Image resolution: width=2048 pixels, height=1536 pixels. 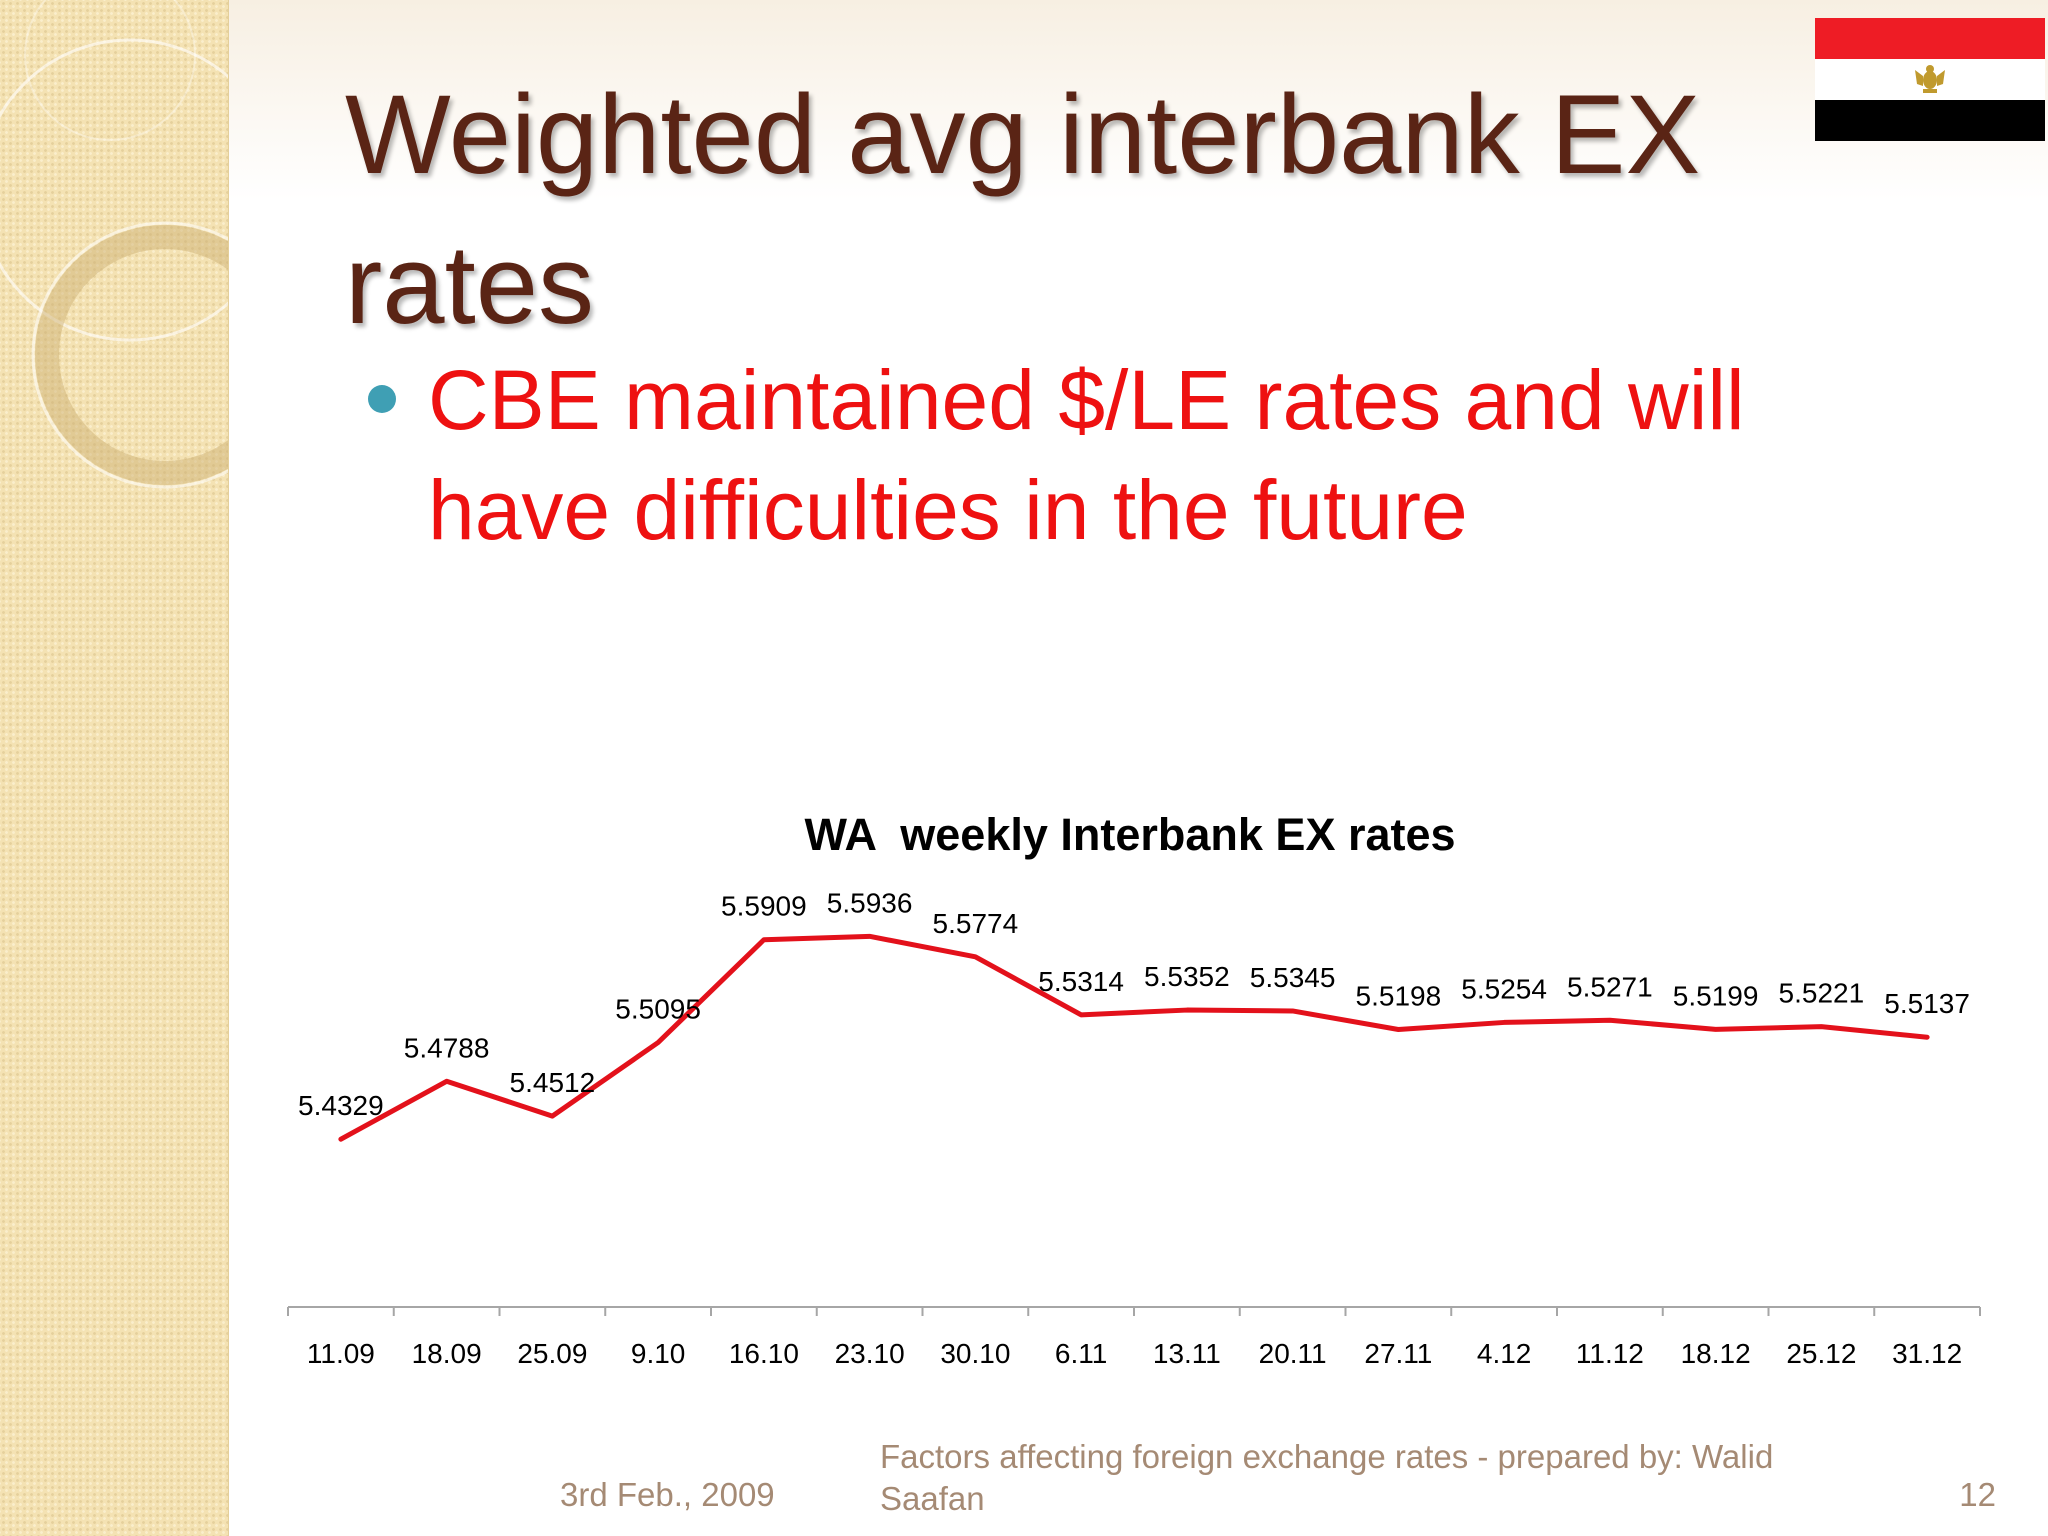 I want to click on x-tick-label: 25.12, so click(x=1821, y=1353).